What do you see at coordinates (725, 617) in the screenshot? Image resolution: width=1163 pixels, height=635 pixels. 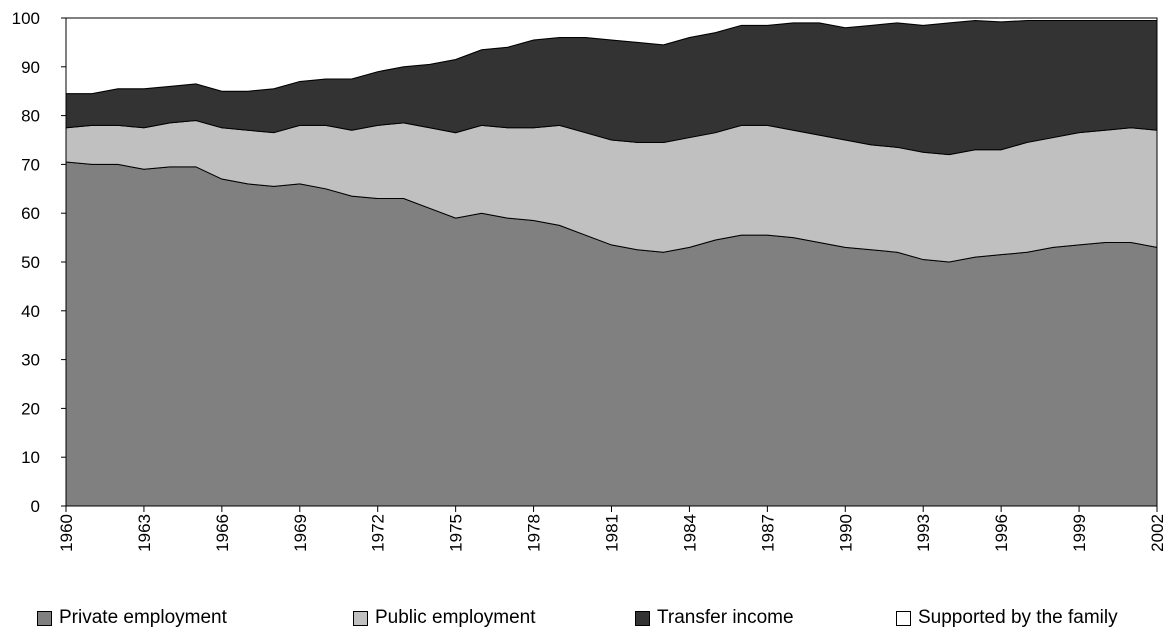 I see `legend-label: Transfer income` at bounding box center [725, 617].